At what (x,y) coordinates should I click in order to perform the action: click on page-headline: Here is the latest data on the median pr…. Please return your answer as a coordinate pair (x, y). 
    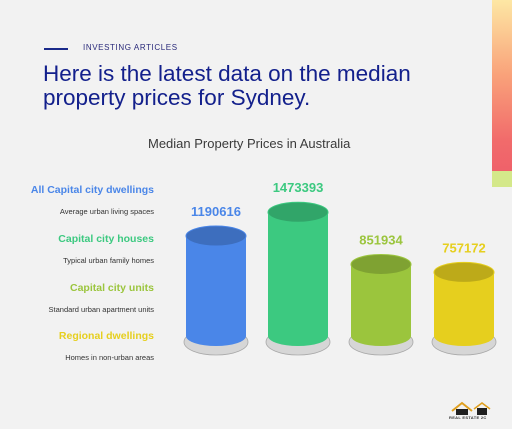
    Looking at the image, I should click on (227, 85).